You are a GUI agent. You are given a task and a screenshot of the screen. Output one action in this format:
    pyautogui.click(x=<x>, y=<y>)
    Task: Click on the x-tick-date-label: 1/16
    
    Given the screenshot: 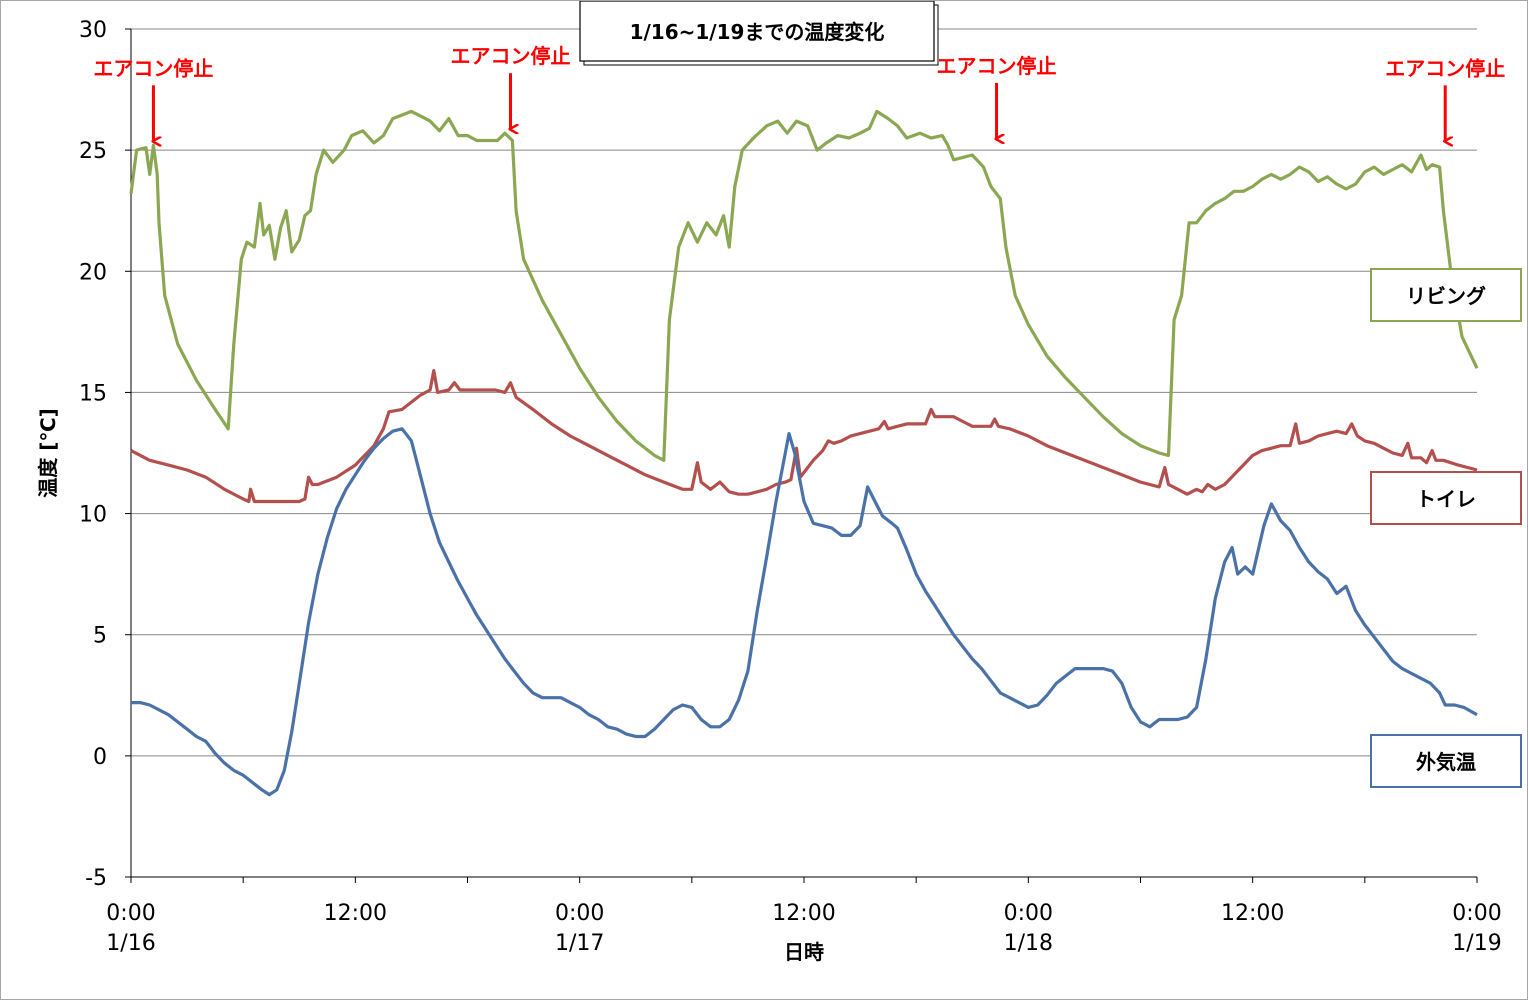 What is the action you would take?
    pyautogui.click(x=130, y=943)
    